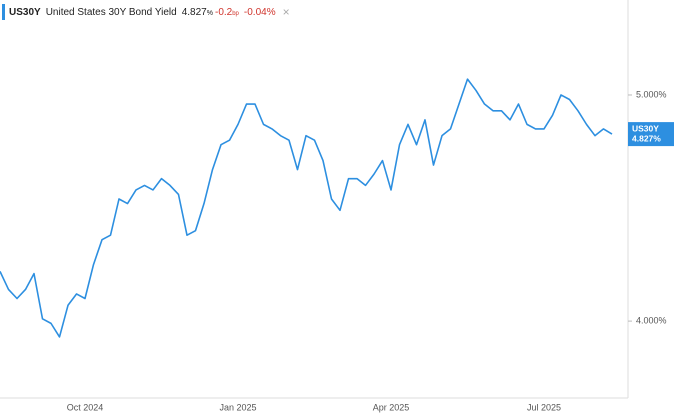 This screenshot has height=418, width=680. I want to click on price-unit: %, so click(209, 13).